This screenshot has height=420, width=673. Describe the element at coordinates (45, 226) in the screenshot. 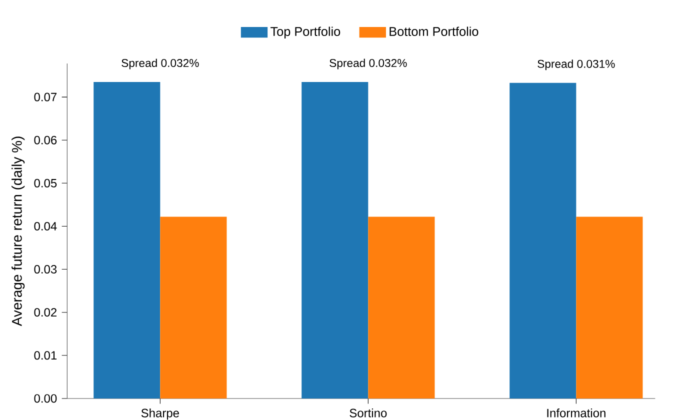

I see `y-tick-label: 0.04` at that location.